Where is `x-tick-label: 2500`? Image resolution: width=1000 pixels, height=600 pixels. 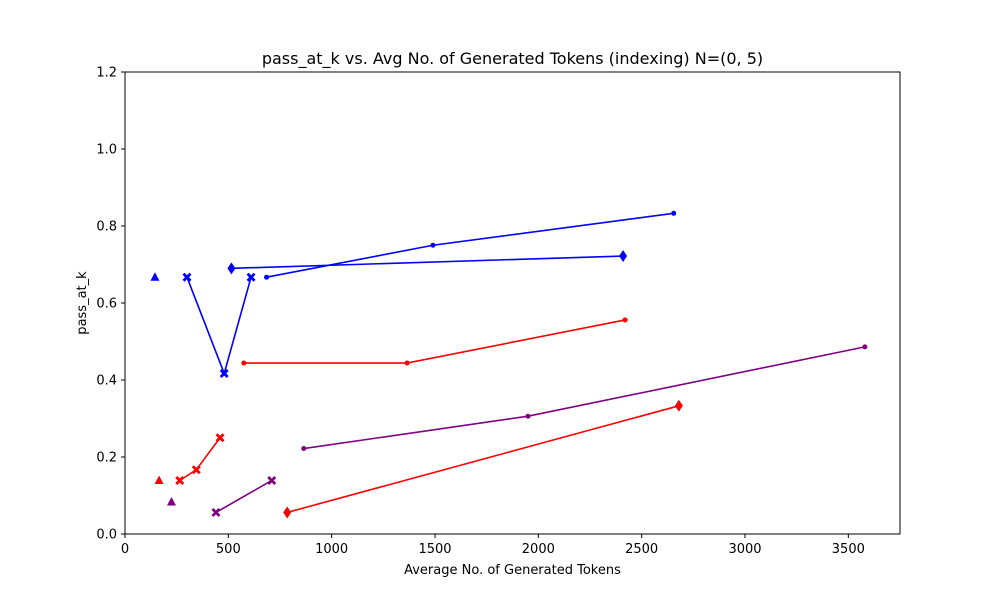
x-tick-label: 2500 is located at coordinates (641, 549).